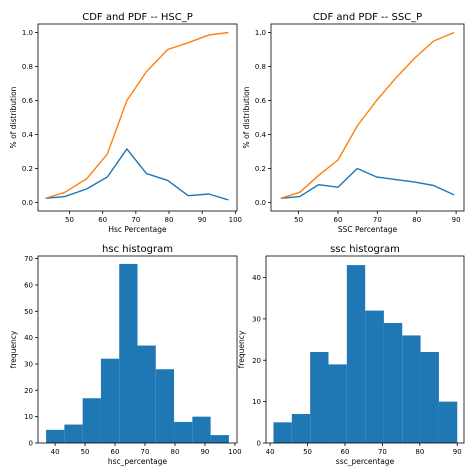 The width and height of the screenshot is (474, 475). I want to click on x-axis-label: ssc_percentage, so click(365, 461).